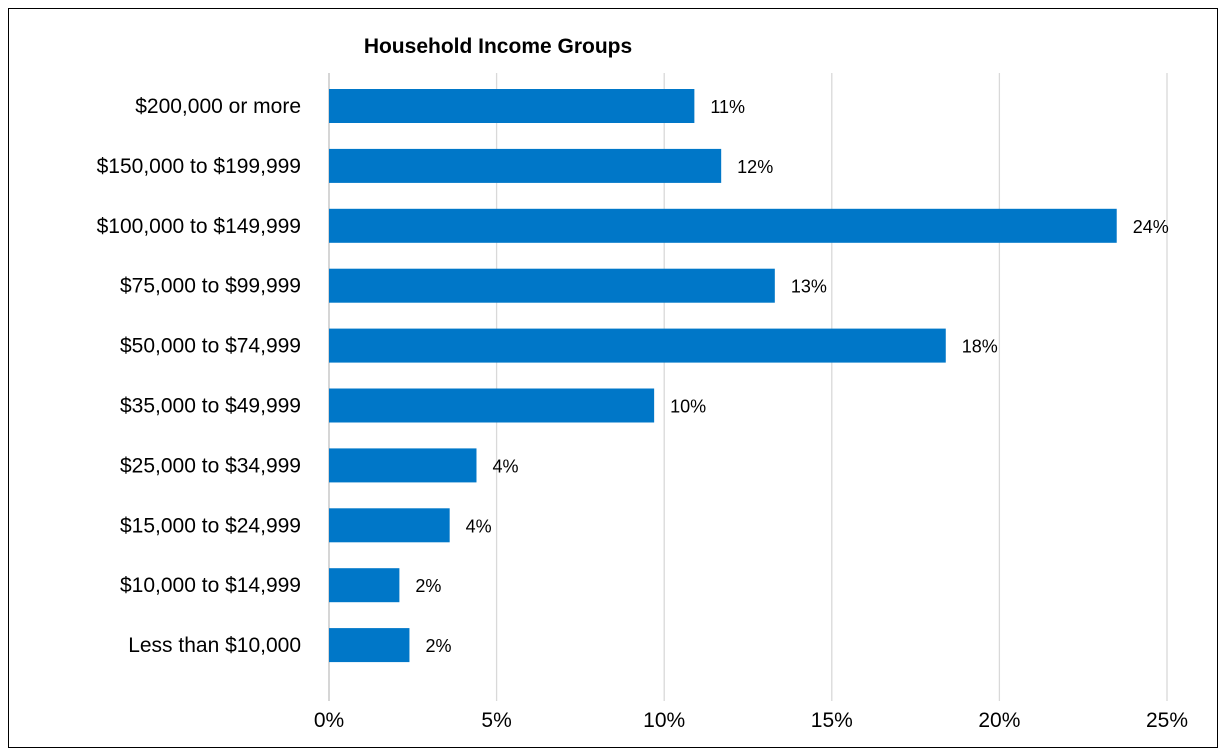  What do you see at coordinates (199, 166) in the screenshot?
I see `category-label: $150,000 to $199,999` at bounding box center [199, 166].